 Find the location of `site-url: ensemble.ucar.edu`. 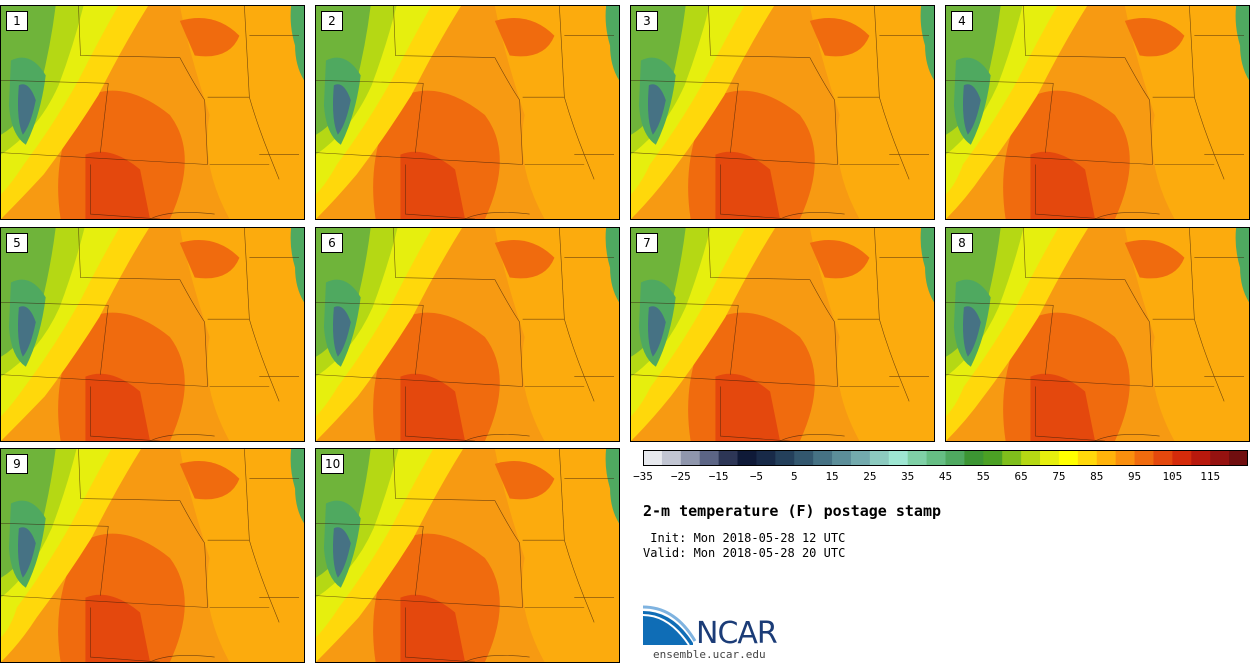

site-url: ensemble.ucar.edu is located at coordinates (709, 654).